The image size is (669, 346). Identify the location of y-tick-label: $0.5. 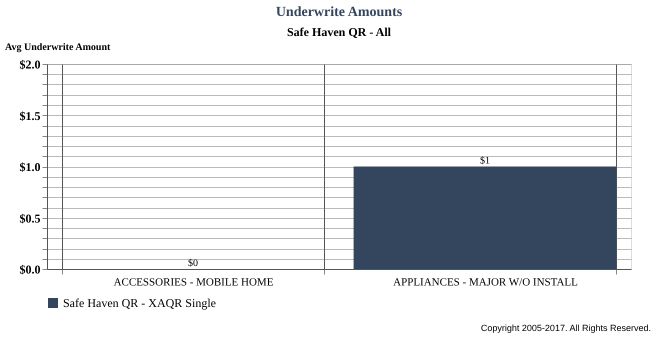
(30, 218).